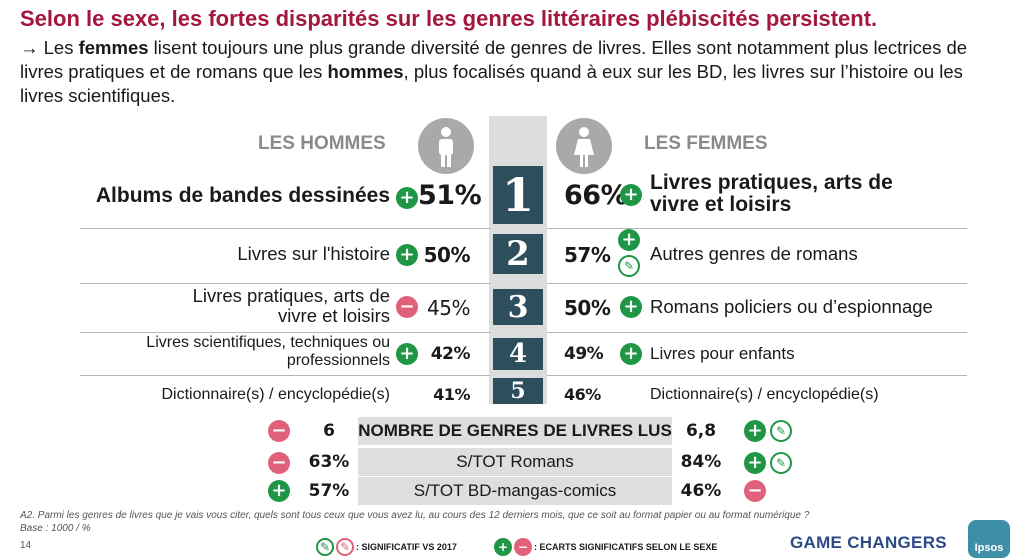  Describe the element at coordinates (345, 547) in the screenshot. I see `pencil-red-icon: ✎` at that location.